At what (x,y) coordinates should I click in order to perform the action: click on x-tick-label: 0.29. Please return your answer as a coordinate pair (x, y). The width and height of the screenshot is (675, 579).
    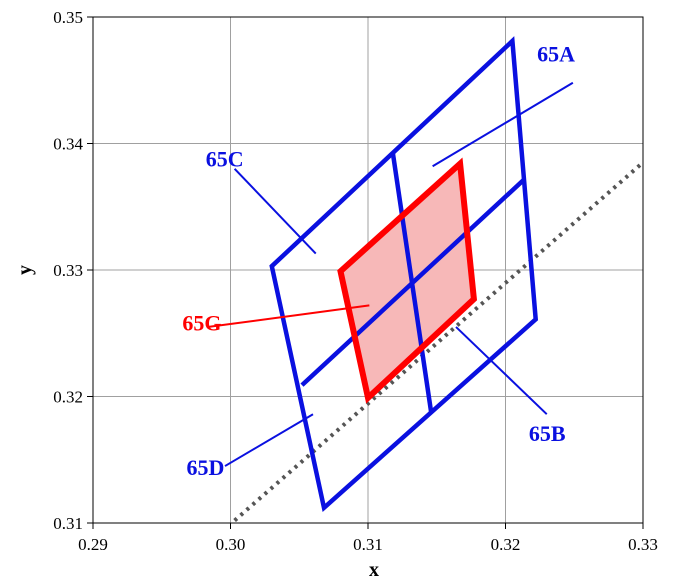
    Looking at the image, I should click on (93, 544).